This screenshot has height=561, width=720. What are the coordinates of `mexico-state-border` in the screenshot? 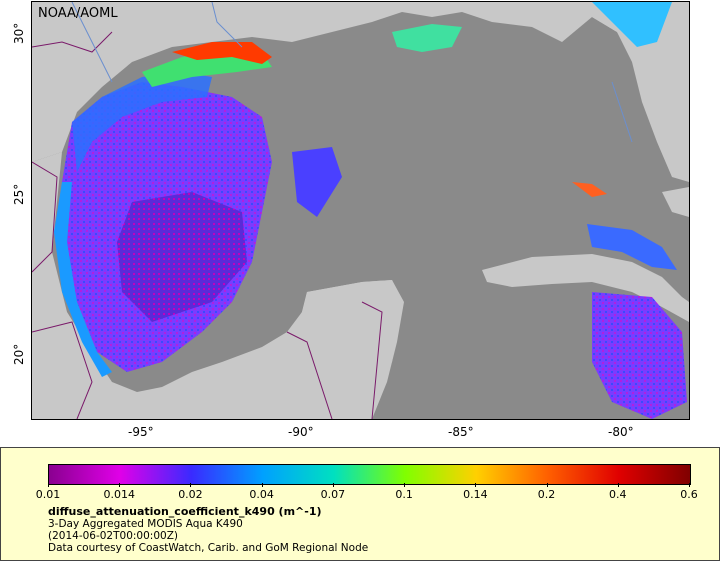 It's located at (45, 217).